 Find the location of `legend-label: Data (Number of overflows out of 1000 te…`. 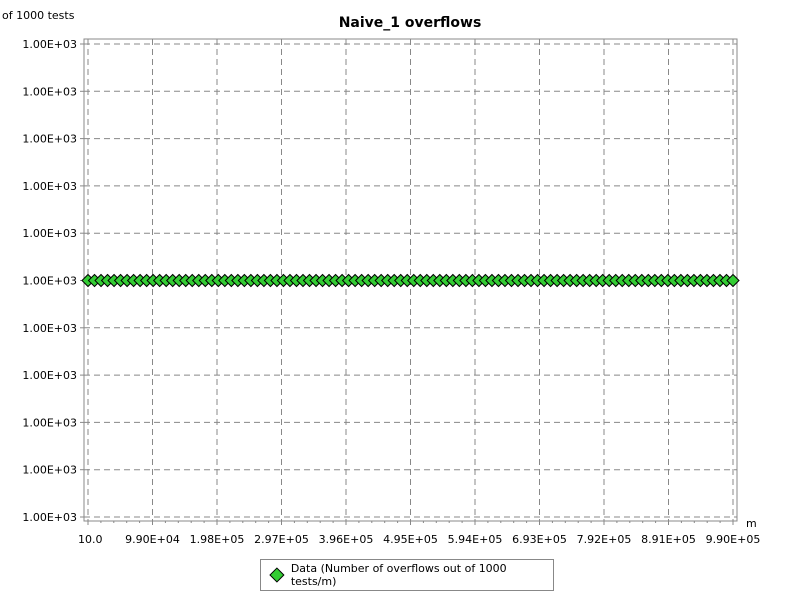

legend-label: Data (Number of overflows out of 1000 te… is located at coordinates (398, 575).